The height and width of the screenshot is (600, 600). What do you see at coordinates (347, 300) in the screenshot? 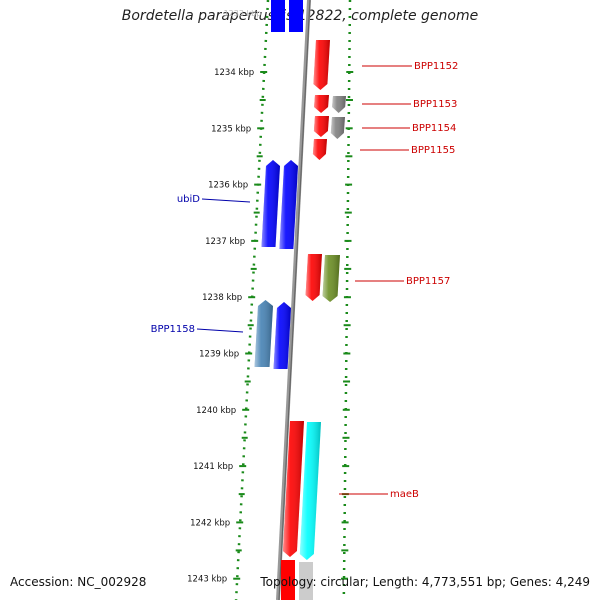
I see `ruler-right` at bounding box center [347, 300].